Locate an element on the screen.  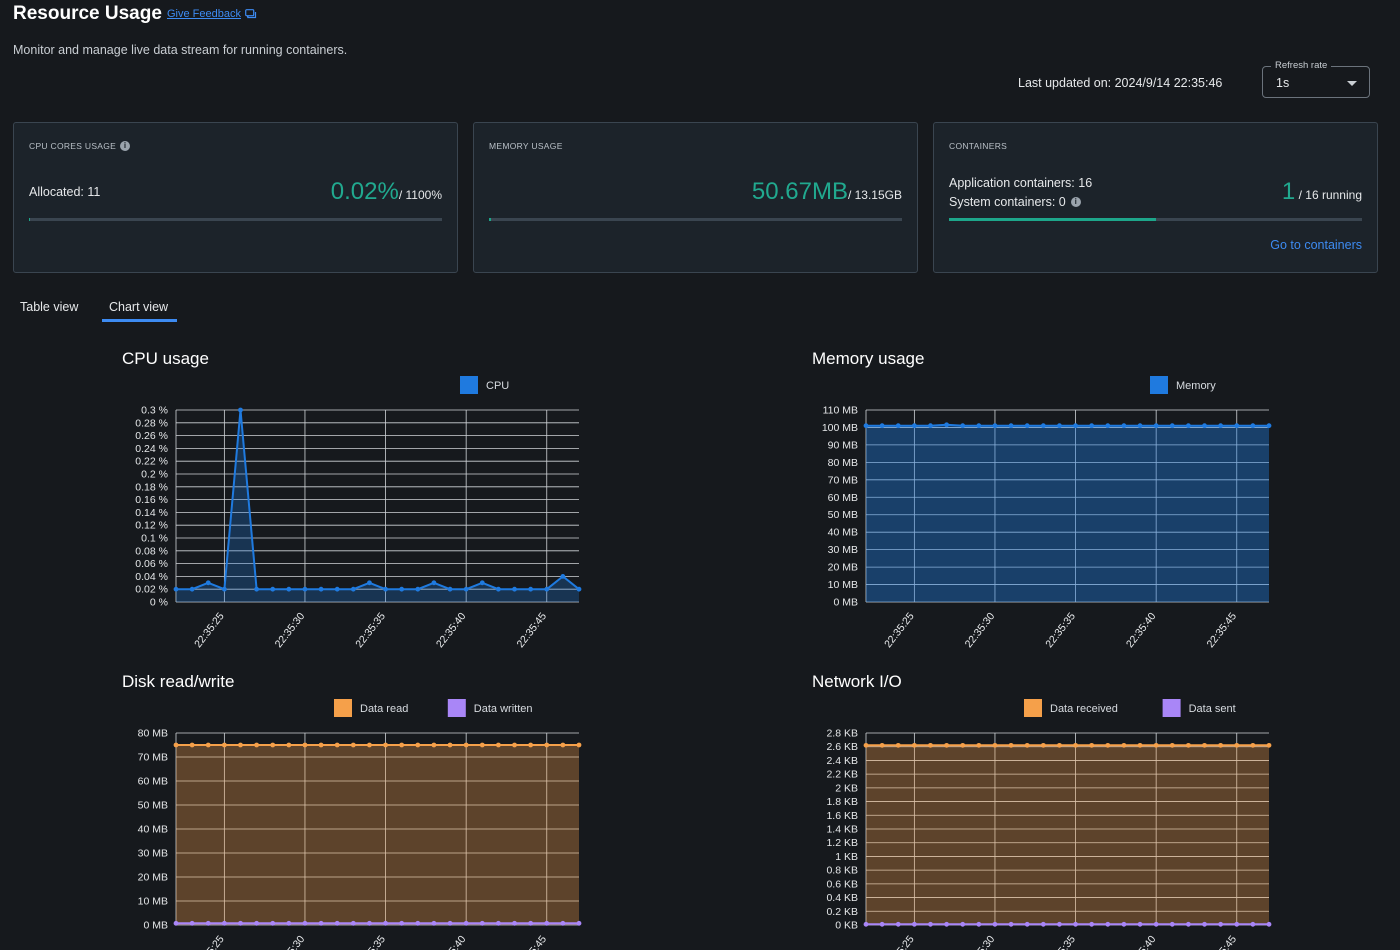
info-icon: i is located at coordinates (125, 146).